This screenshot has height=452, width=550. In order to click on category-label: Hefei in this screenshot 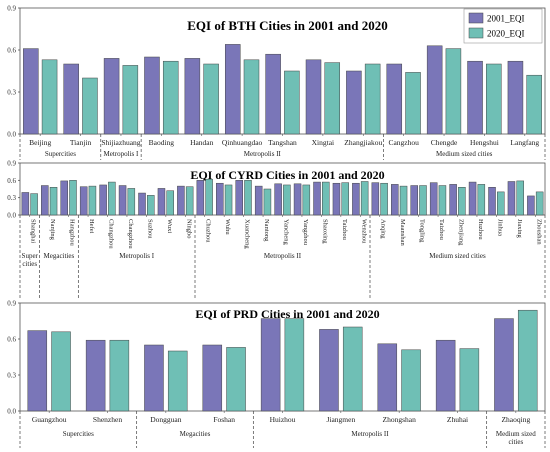, I will do `click(91, 226)`.